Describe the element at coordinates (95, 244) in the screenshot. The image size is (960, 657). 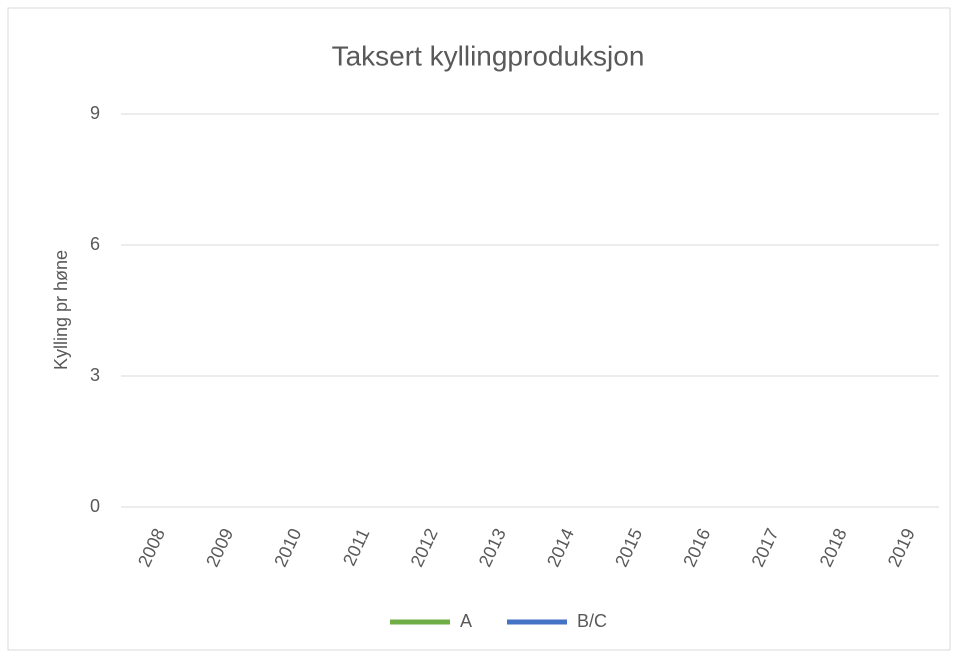
I see `y-tick-label: 6` at that location.